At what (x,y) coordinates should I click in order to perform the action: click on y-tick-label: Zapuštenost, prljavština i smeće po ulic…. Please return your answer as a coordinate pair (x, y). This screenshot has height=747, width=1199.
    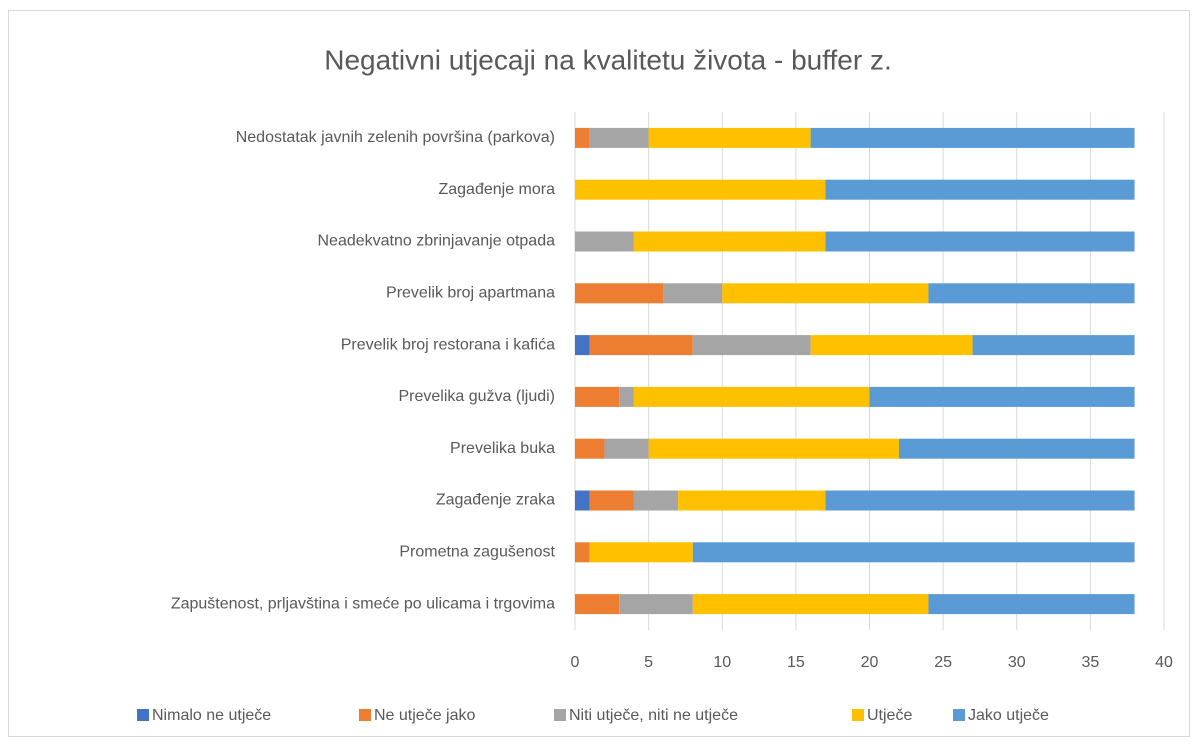
    Looking at the image, I should click on (363, 603).